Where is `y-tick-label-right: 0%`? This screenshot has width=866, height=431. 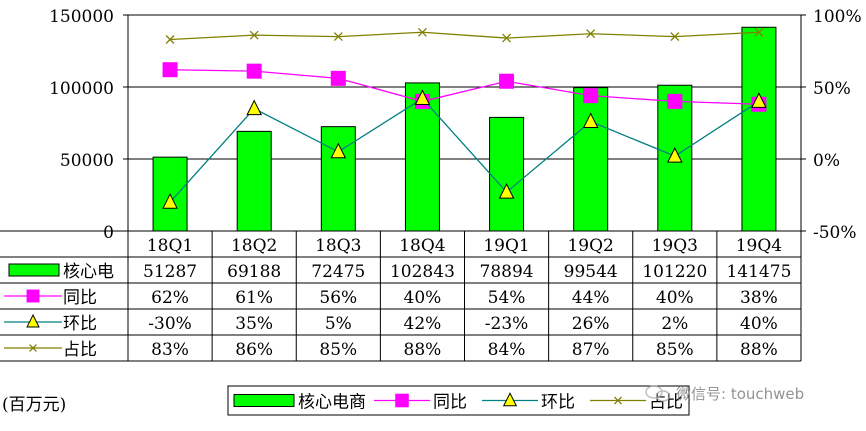 y-tick-label-right: 0% is located at coordinates (826, 161).